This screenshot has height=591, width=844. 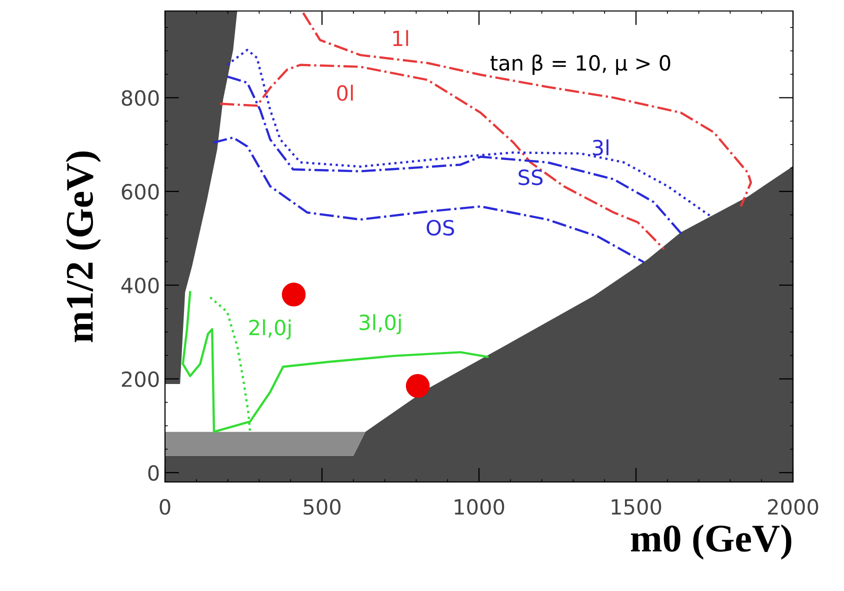 I want to click on annotation: tan β = 10, μ > 0, so click(x=580, y=64).